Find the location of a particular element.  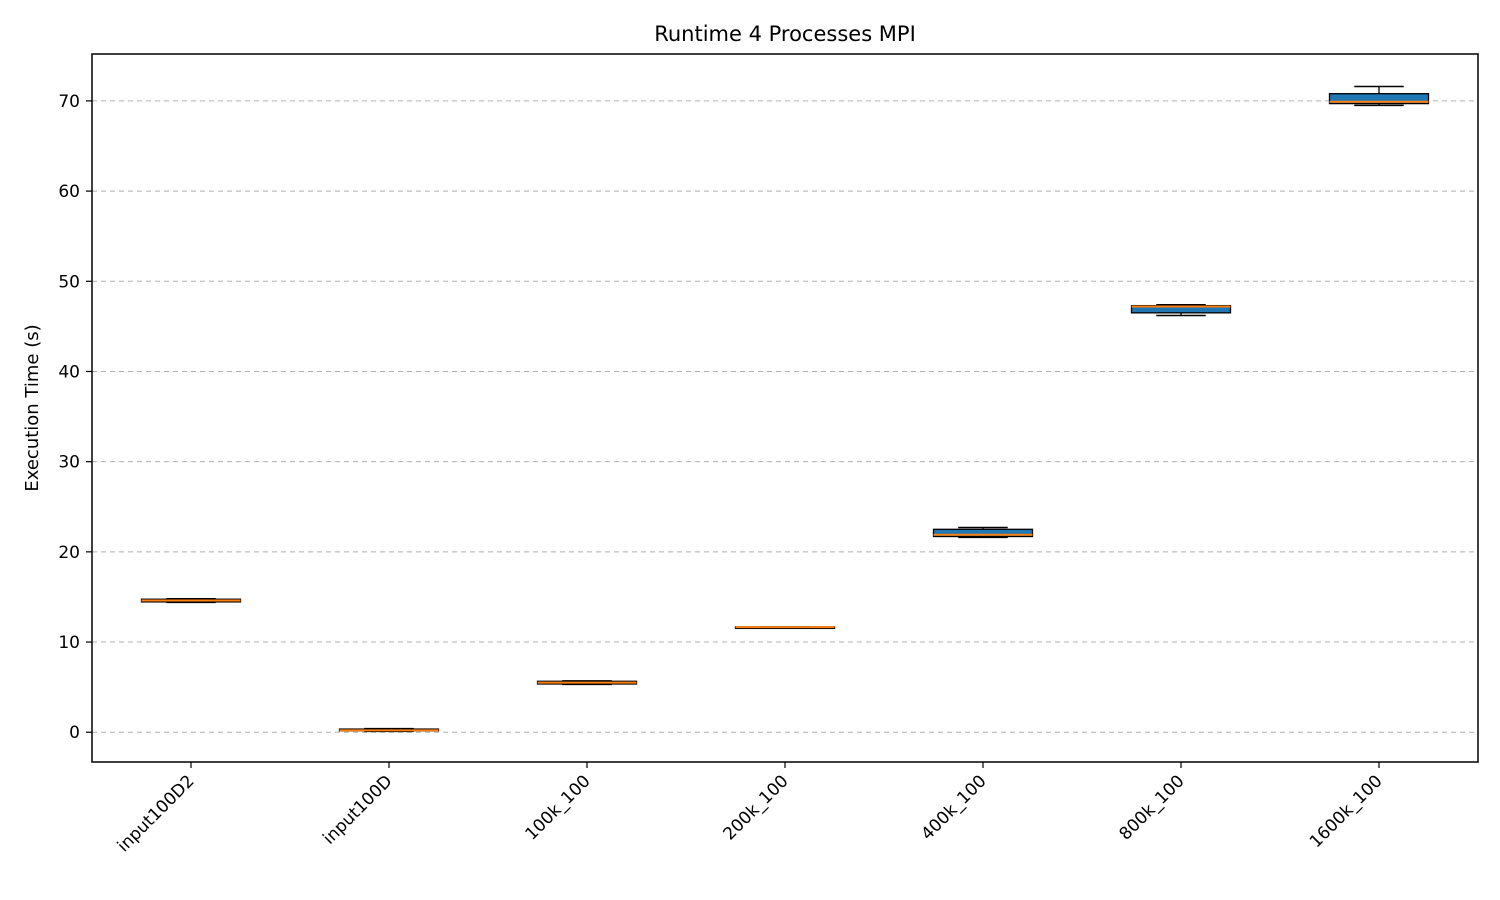

y-tick-label: 30 is located at coordinates (69, 463).